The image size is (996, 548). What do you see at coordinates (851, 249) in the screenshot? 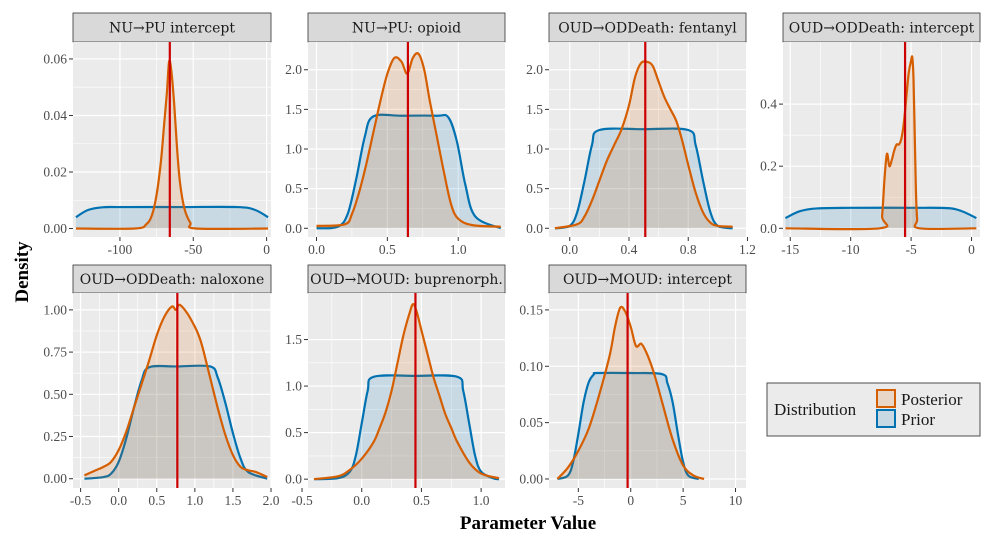
I see `x-tick-label: -10` at bounding box center [851, 249].